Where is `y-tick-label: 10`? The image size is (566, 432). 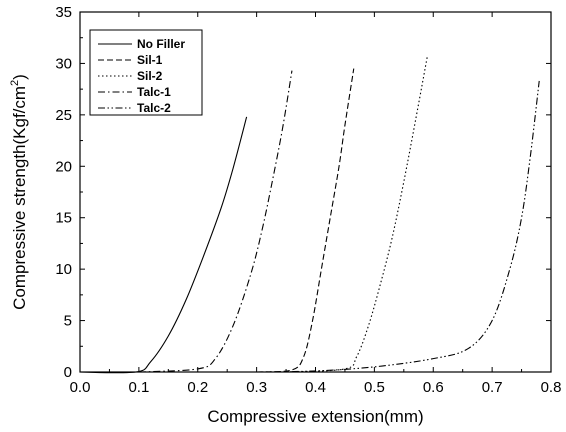
y-tick-label: 10 is located at coordinates (63, 269).